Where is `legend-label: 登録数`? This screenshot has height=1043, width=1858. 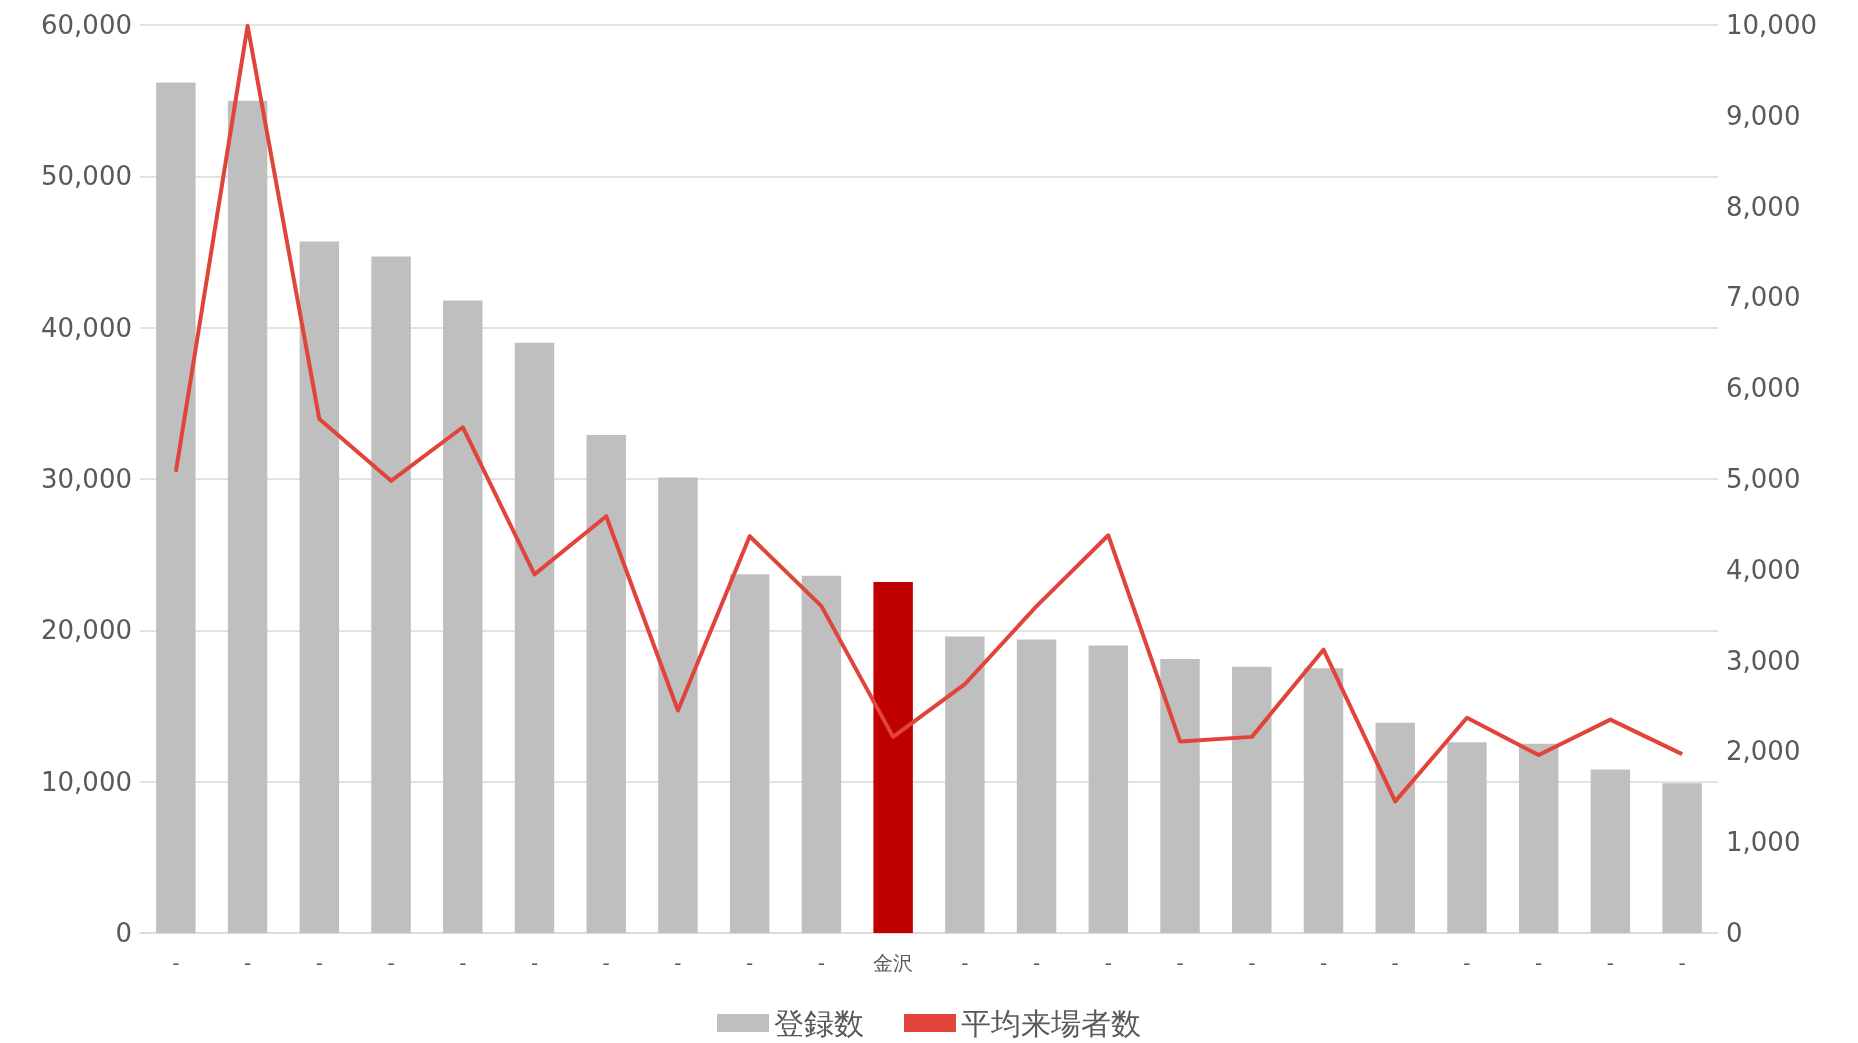 legend-label: 登録数 is located at coordinates (819, 1023).